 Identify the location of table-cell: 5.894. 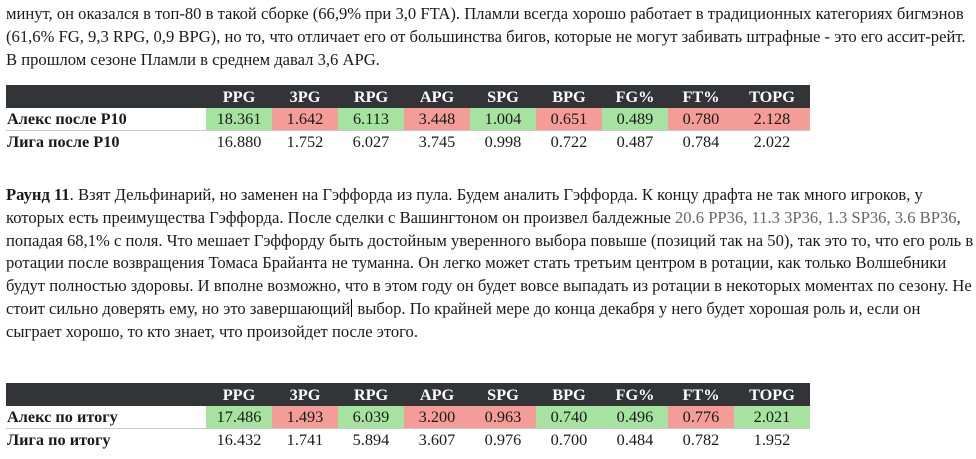
(371, 439).